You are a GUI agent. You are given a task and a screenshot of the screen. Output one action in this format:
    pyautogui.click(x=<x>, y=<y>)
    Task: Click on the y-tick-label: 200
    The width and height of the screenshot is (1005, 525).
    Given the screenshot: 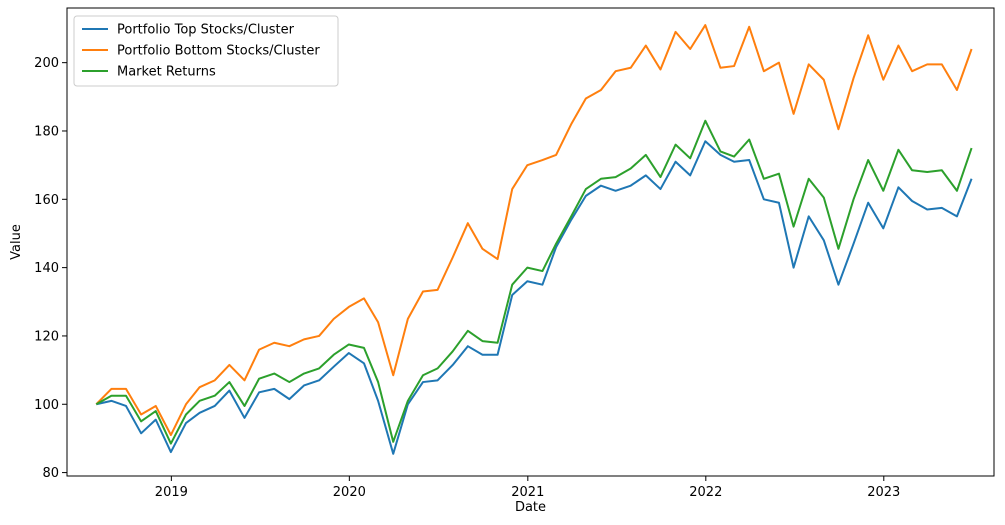 What is the action you would take?
    pyautogui.click(x=46, y=63)
    